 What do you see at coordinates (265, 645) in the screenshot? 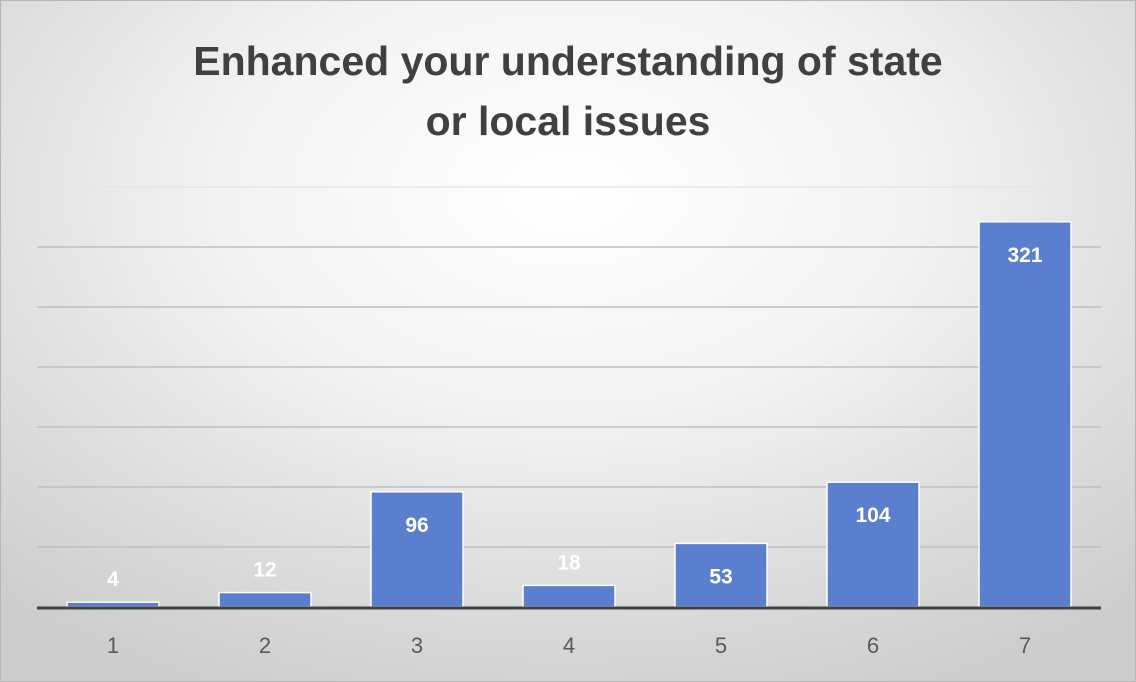
I see `x-tick-label-2: 2` at bounding box center [265, 645].